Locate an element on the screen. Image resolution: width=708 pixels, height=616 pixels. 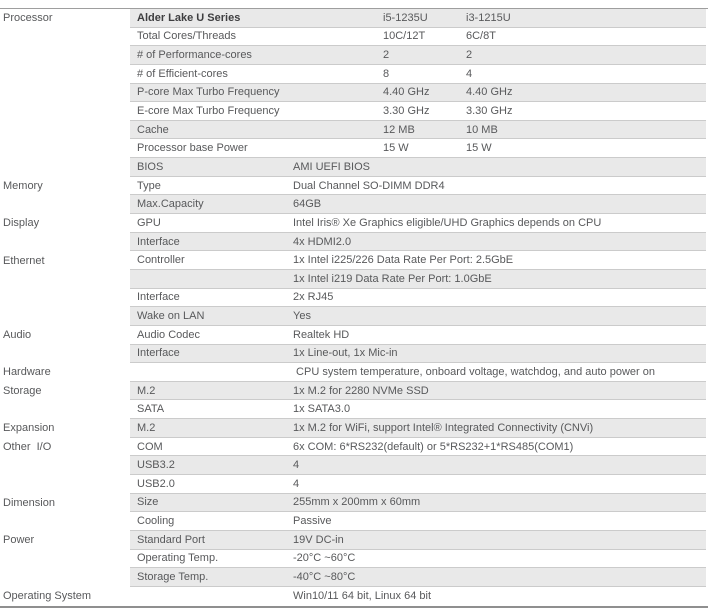
row-value: Dual Channel SO-DIMM DDR4 is located at coordinates (369, 185).